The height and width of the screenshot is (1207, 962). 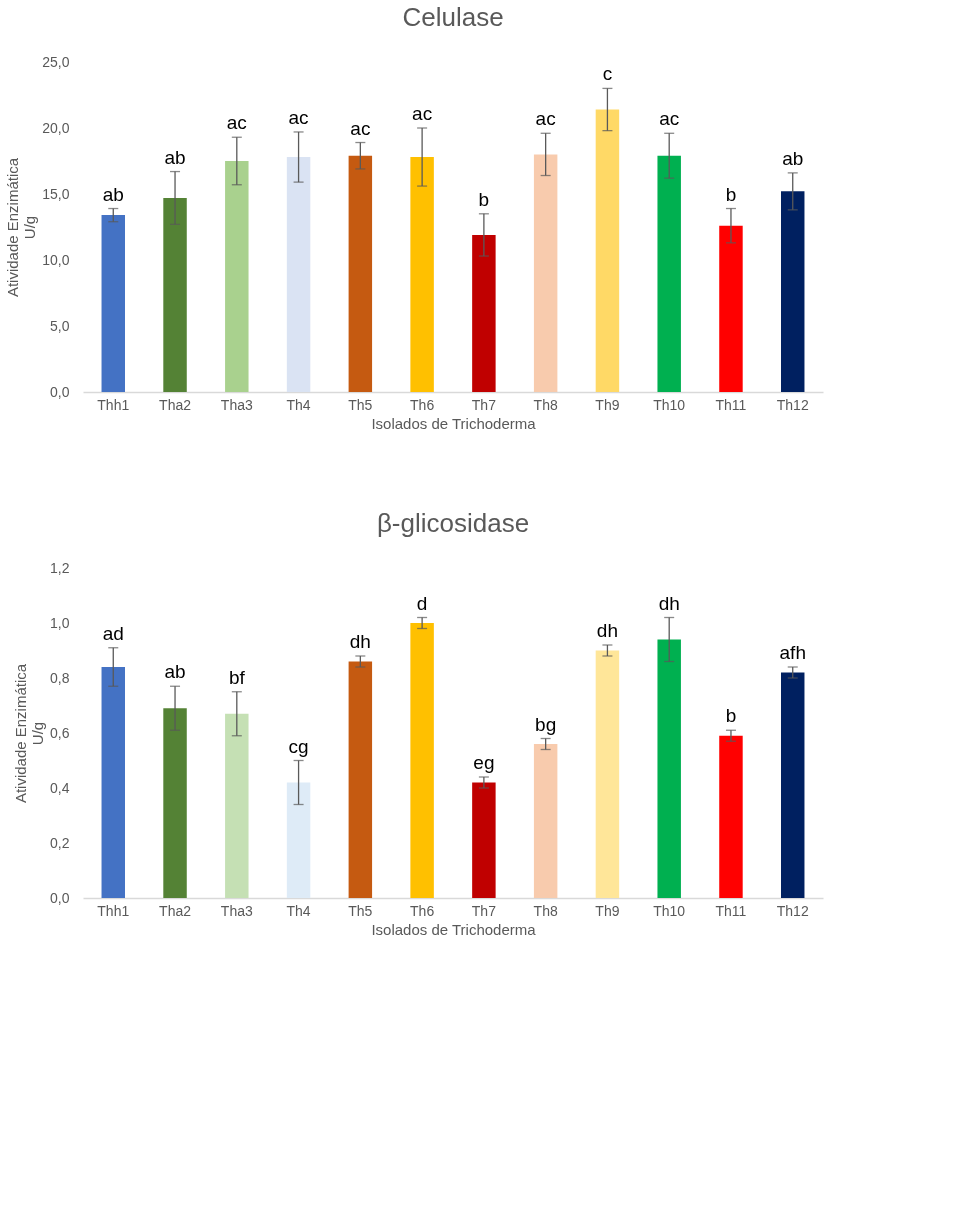 I want to click on y-tick-label: 1,0, so click(x=60, y=622).